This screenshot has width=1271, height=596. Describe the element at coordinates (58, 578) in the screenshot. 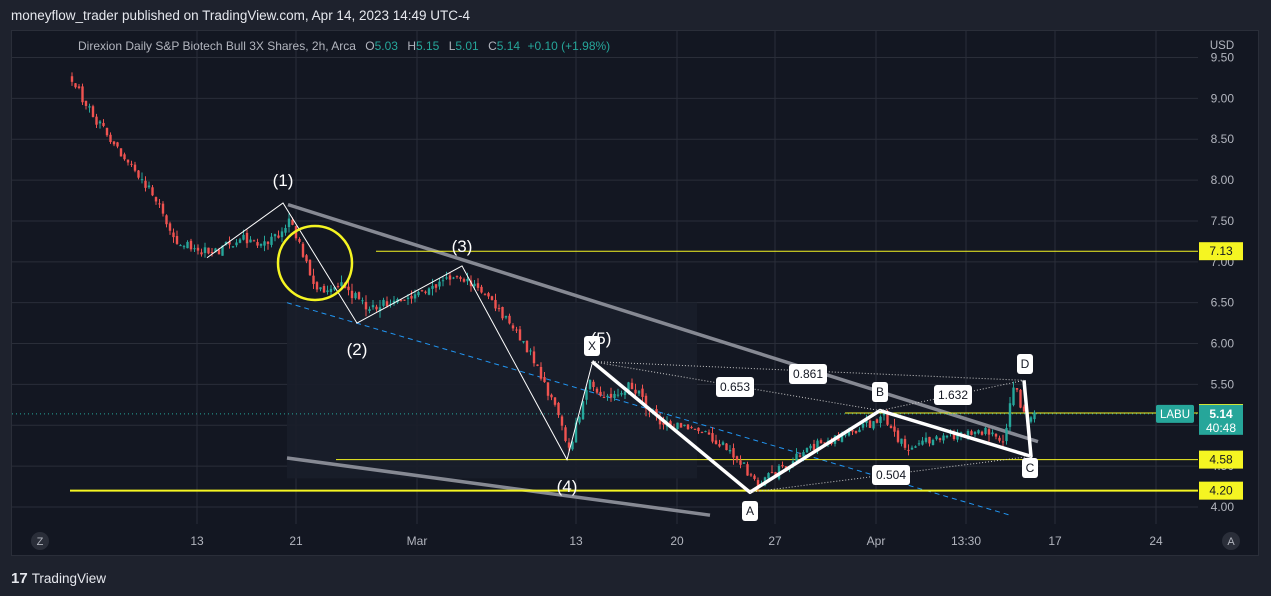

I see `tradingview-logo: 17 TradingView` at that location.